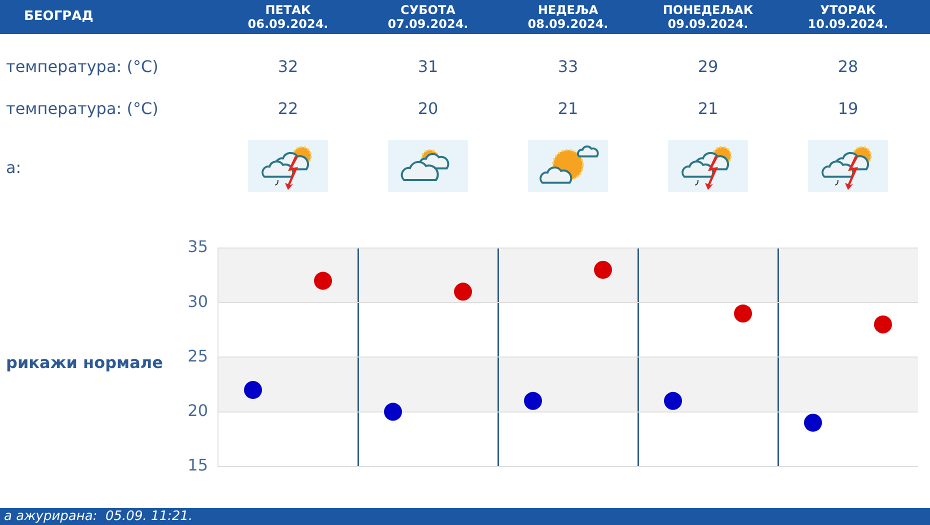 This screenshot has height=525, width=930. I want to click on text: СУБОТА 07.09.2024., so click(428, 17).